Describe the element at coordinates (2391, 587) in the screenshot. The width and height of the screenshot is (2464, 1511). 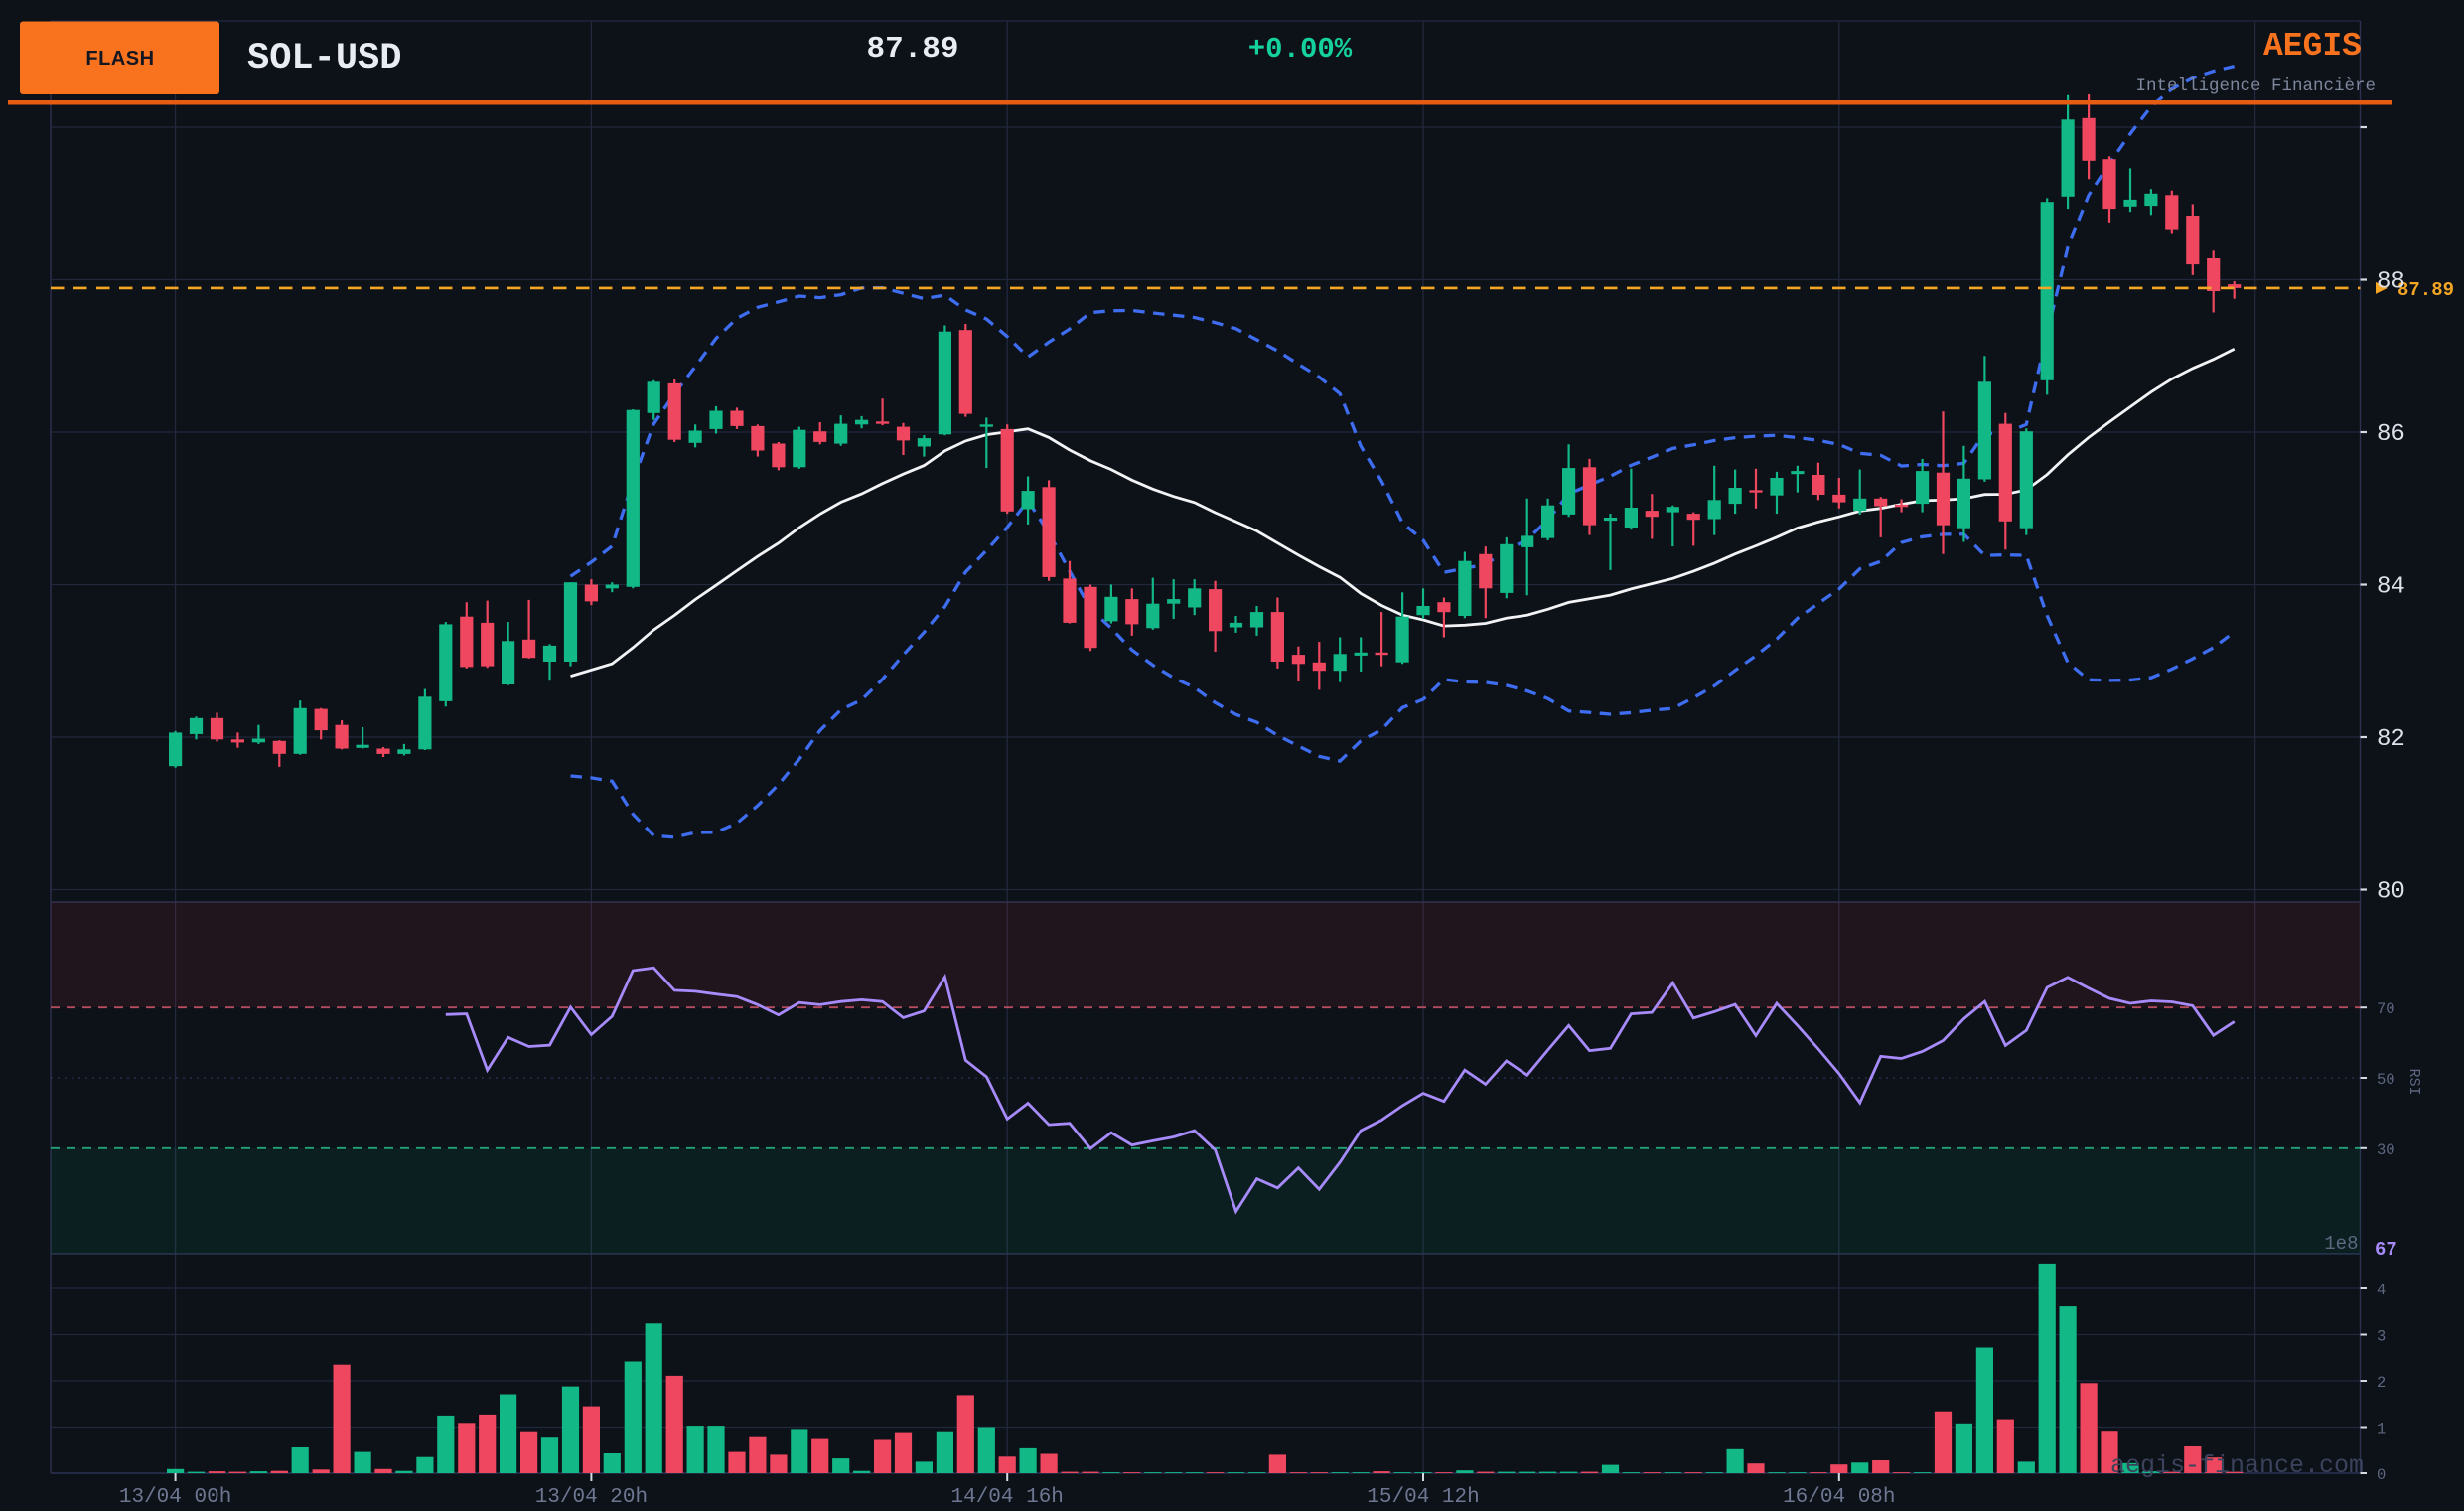
I see `svg-text: 84` at that location.